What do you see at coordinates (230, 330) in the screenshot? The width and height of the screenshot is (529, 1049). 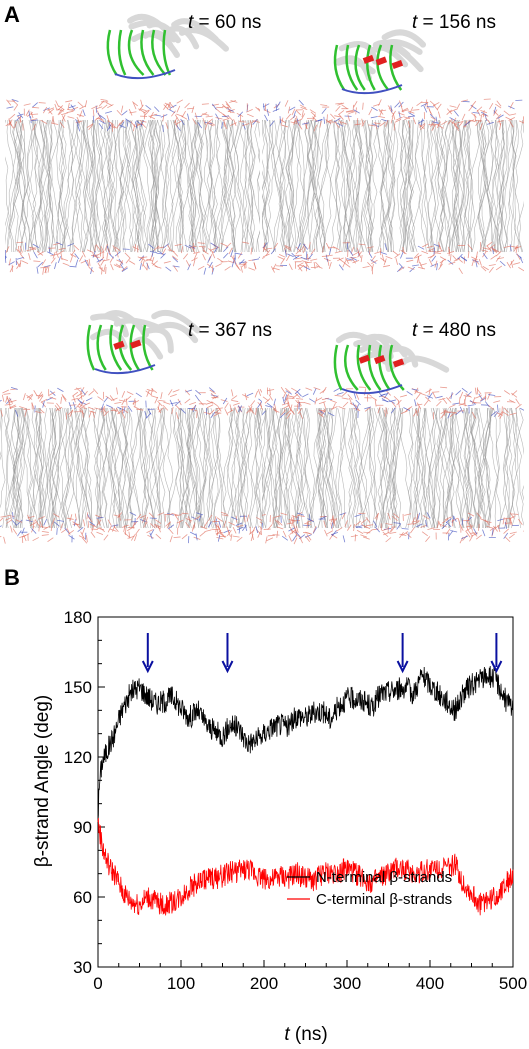 I see `snapshot-time-label: t = 367 ns` at bounding box center [230, 330].